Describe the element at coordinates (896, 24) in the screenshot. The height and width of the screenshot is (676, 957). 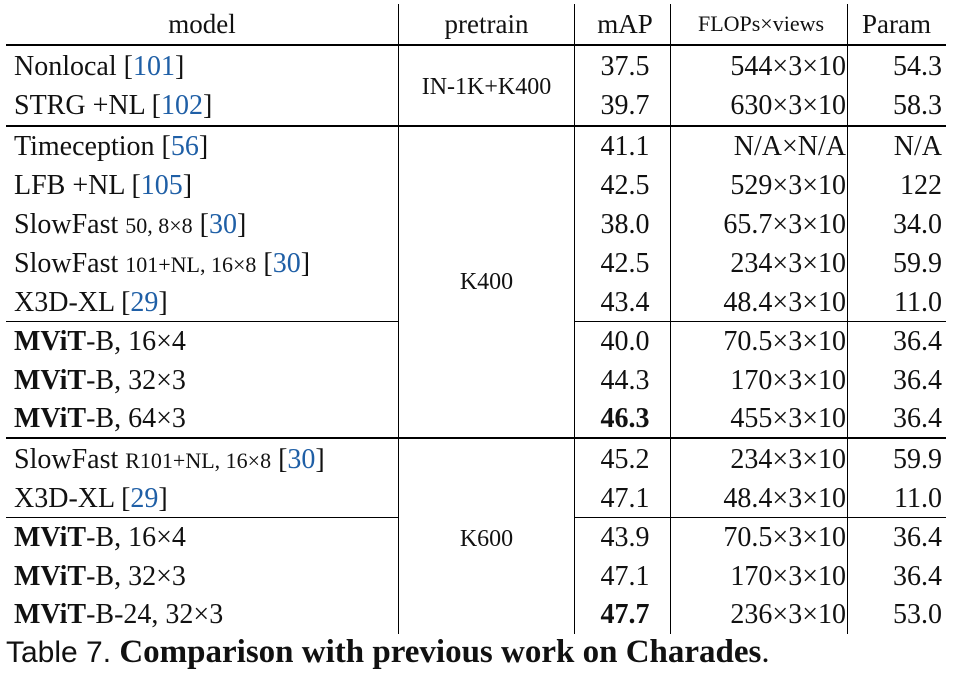
I see `header-param: Param` at that location.